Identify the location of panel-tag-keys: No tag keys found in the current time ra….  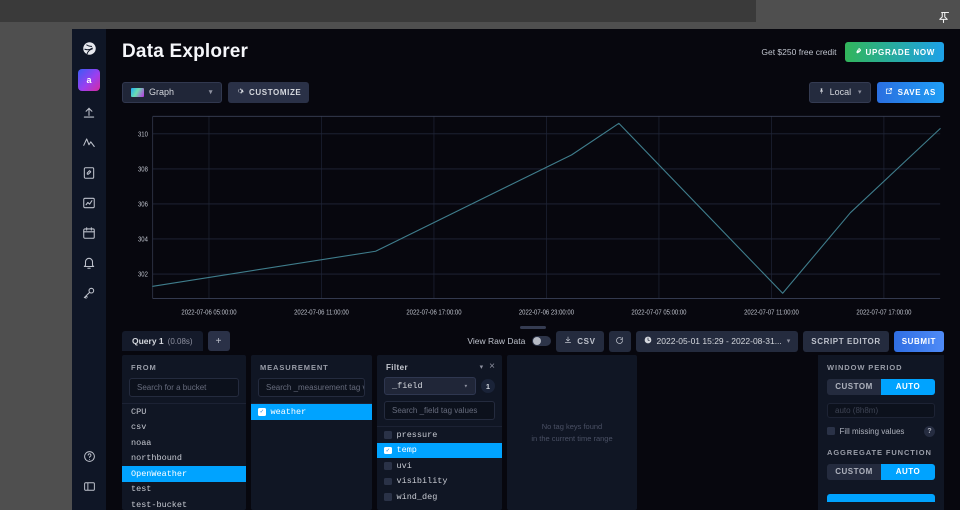
(572, 432).